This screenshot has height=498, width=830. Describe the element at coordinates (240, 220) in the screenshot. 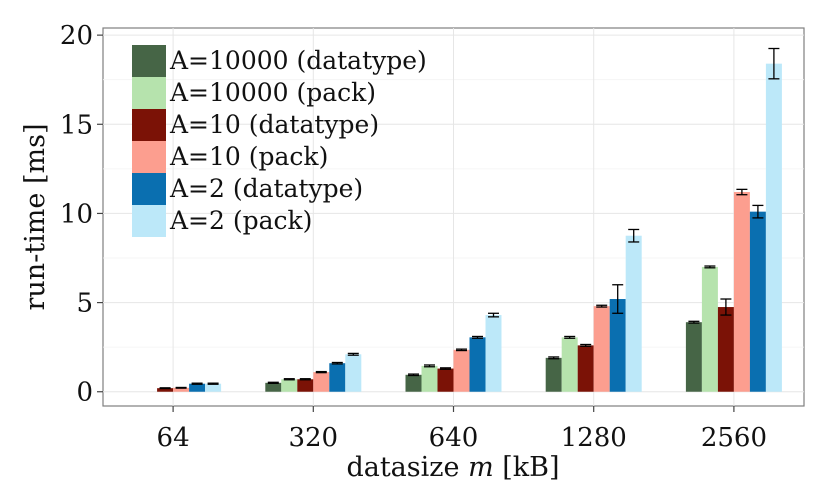

I see `legend-label: A=2 (pack)` at that location.